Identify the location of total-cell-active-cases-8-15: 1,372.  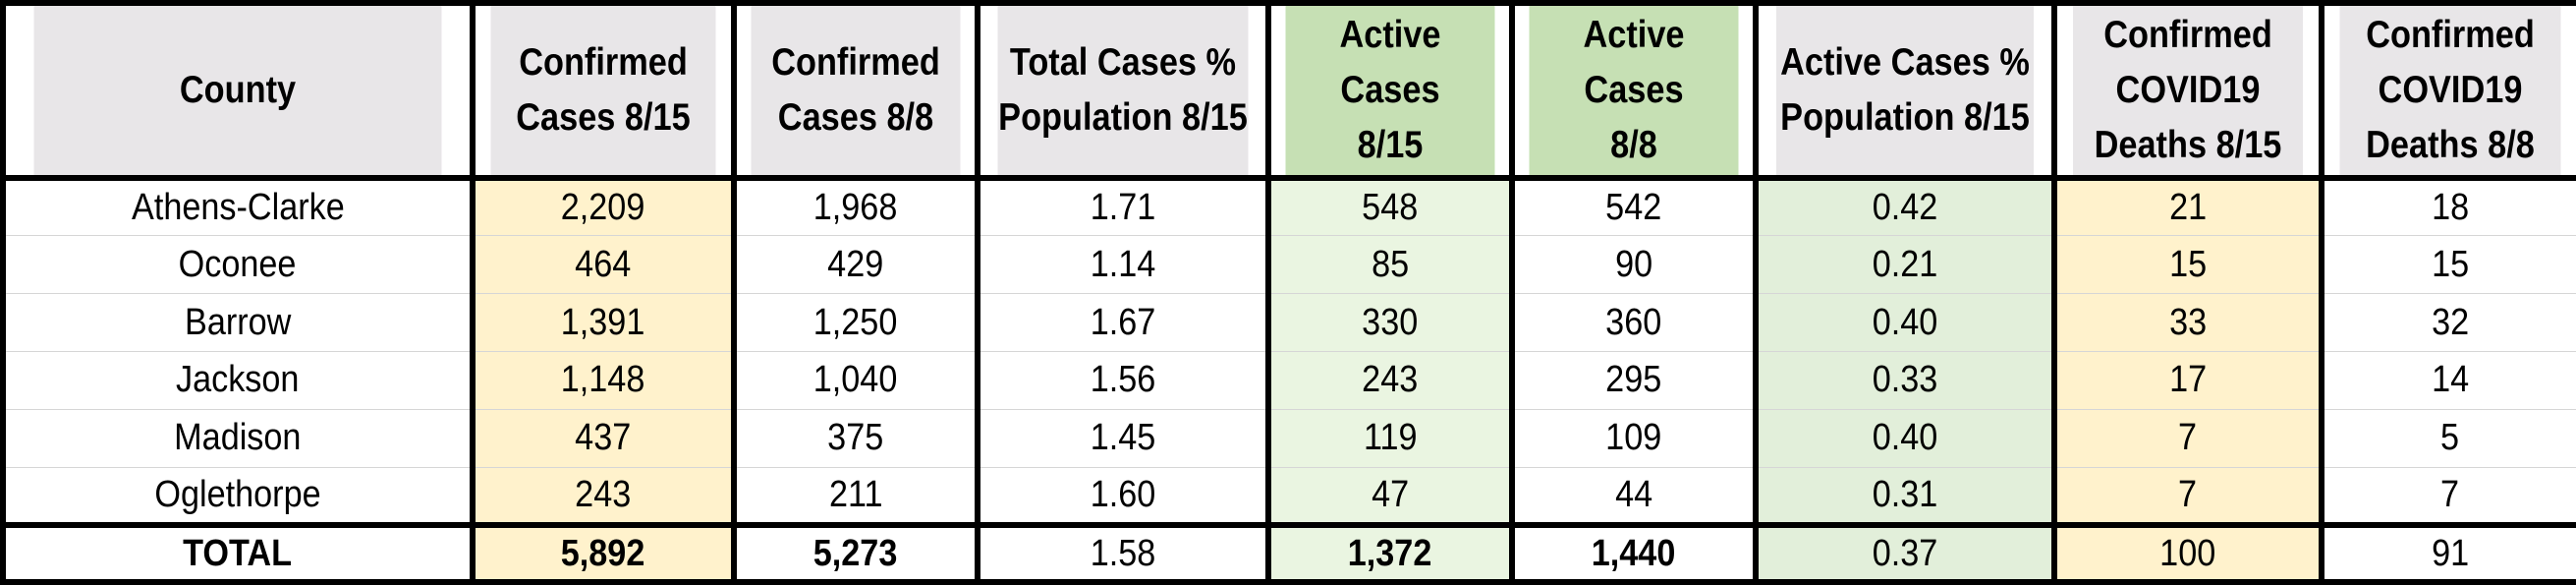
(1390, 553).